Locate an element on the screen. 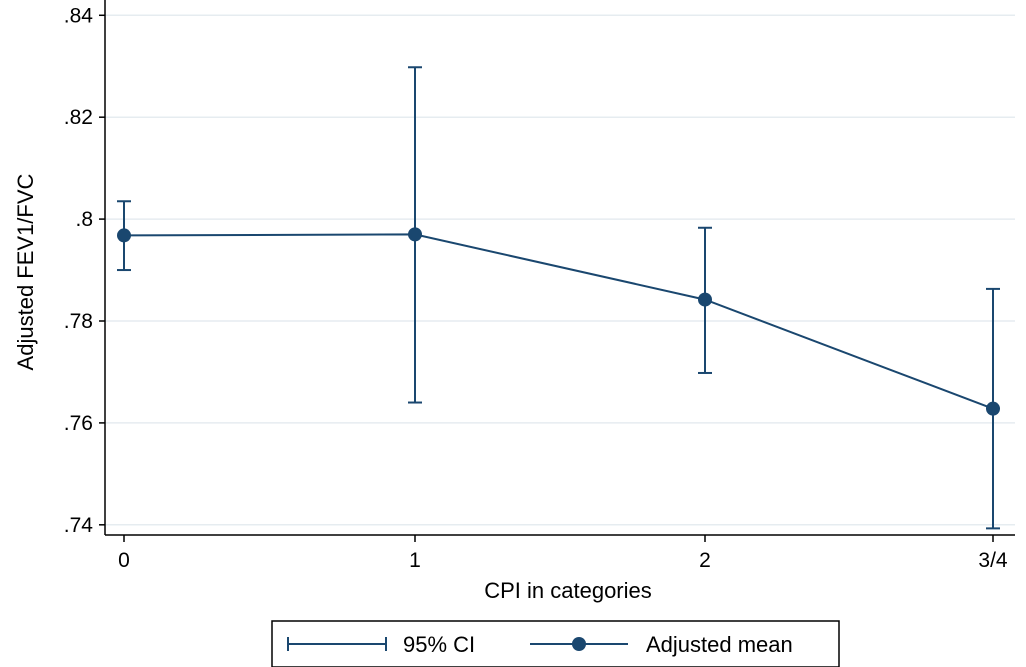 The height and width of the screenshot is (667, 1026). x-tick-label: 1 is located at coordinates (415, 560).